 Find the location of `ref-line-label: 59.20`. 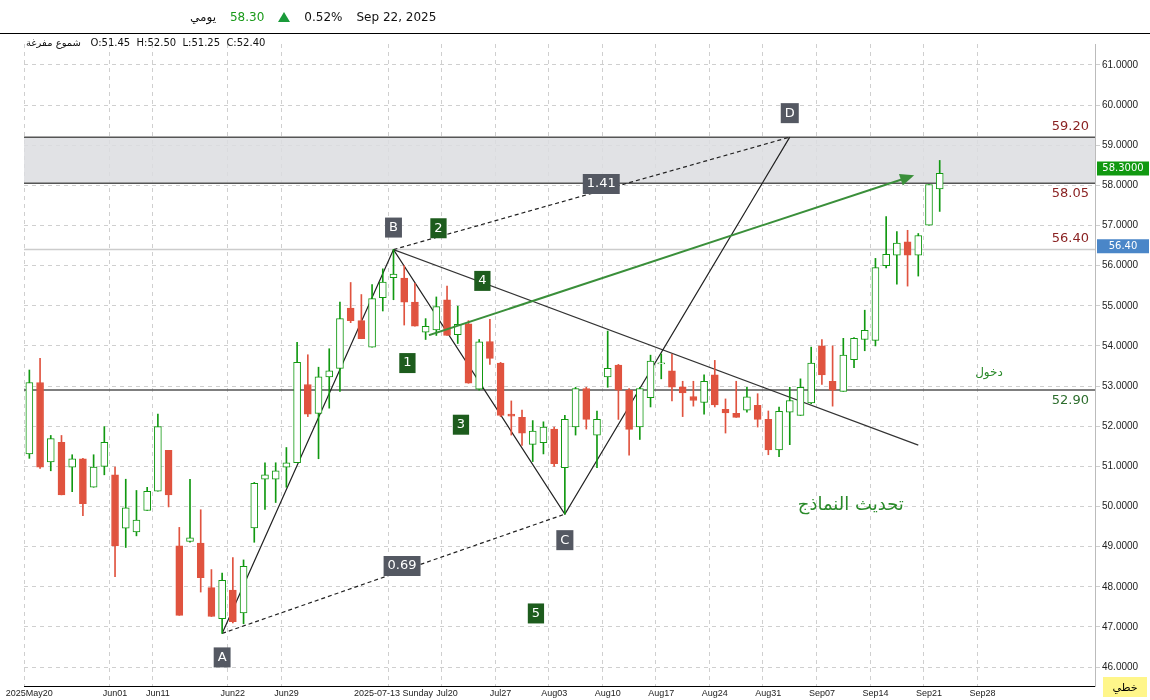

ref-line-label: 59.20 is located at coordinates (1070, 126).